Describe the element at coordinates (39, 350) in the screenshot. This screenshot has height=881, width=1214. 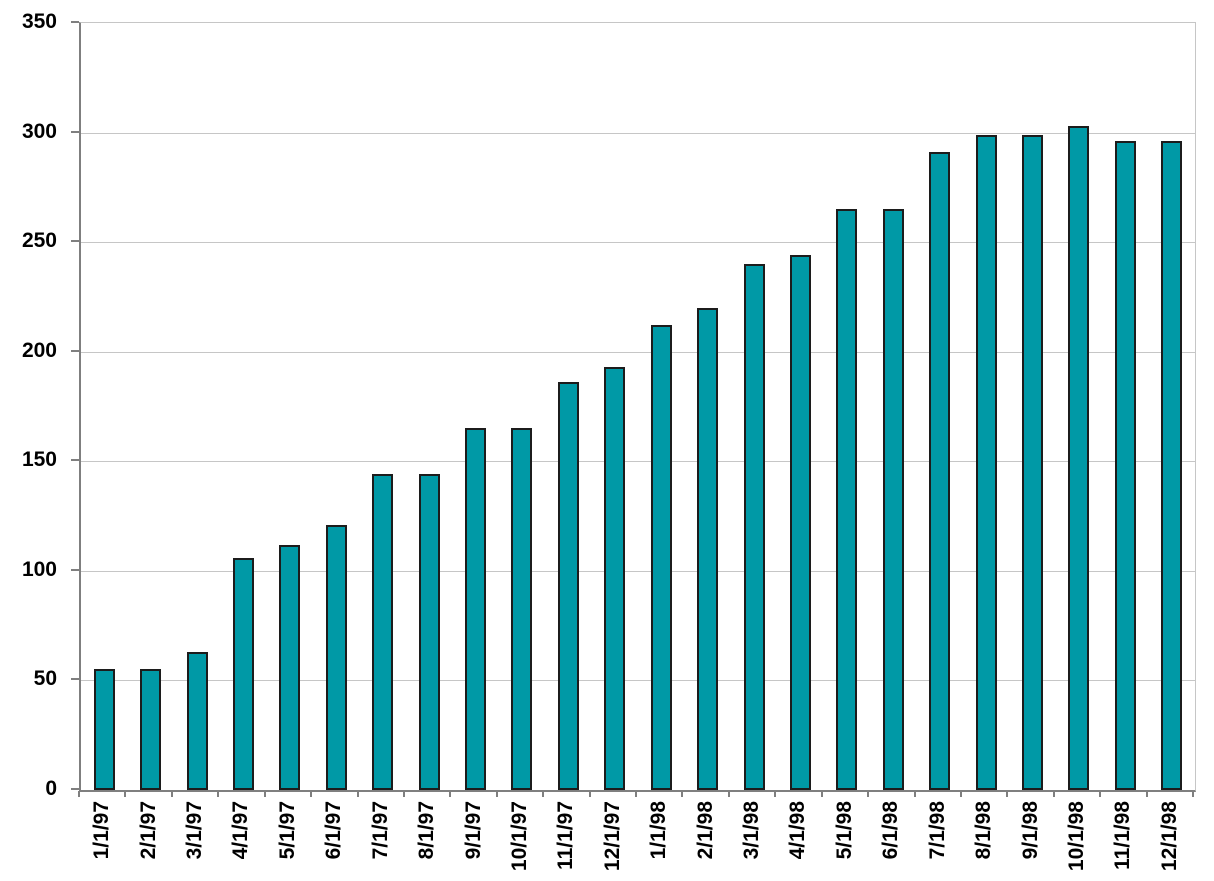
I see `y-tick-label: 200` at that location.